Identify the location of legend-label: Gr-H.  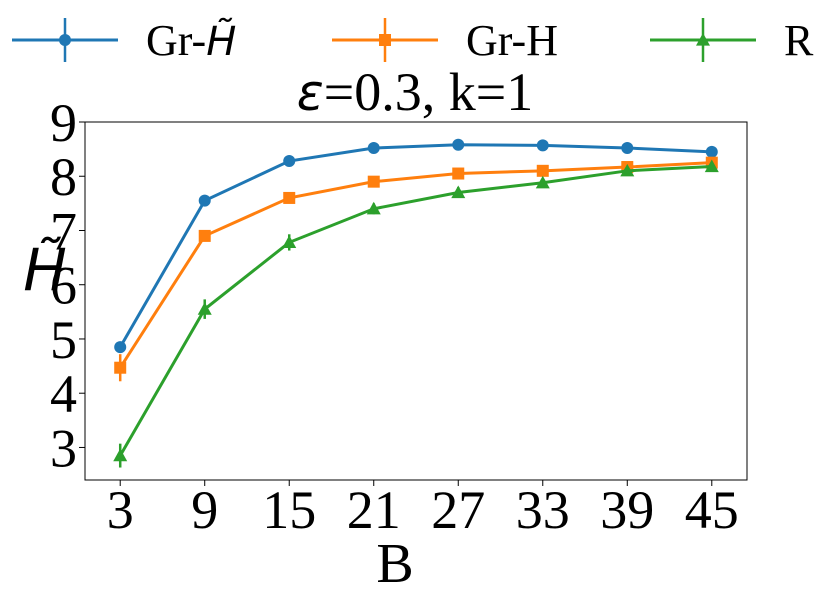
(512, 40).